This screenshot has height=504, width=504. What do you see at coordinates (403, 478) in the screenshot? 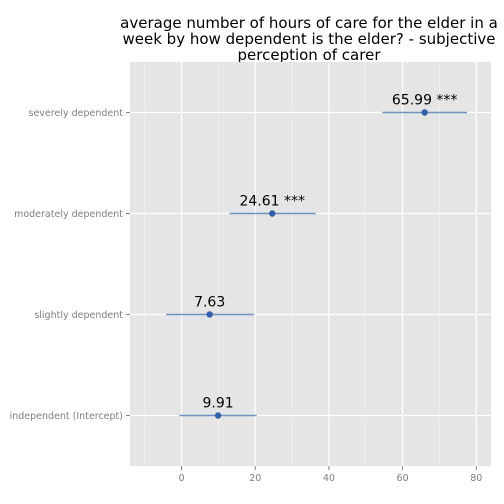
I see `x-tick-label: 60` at bounding box center [403, 478].